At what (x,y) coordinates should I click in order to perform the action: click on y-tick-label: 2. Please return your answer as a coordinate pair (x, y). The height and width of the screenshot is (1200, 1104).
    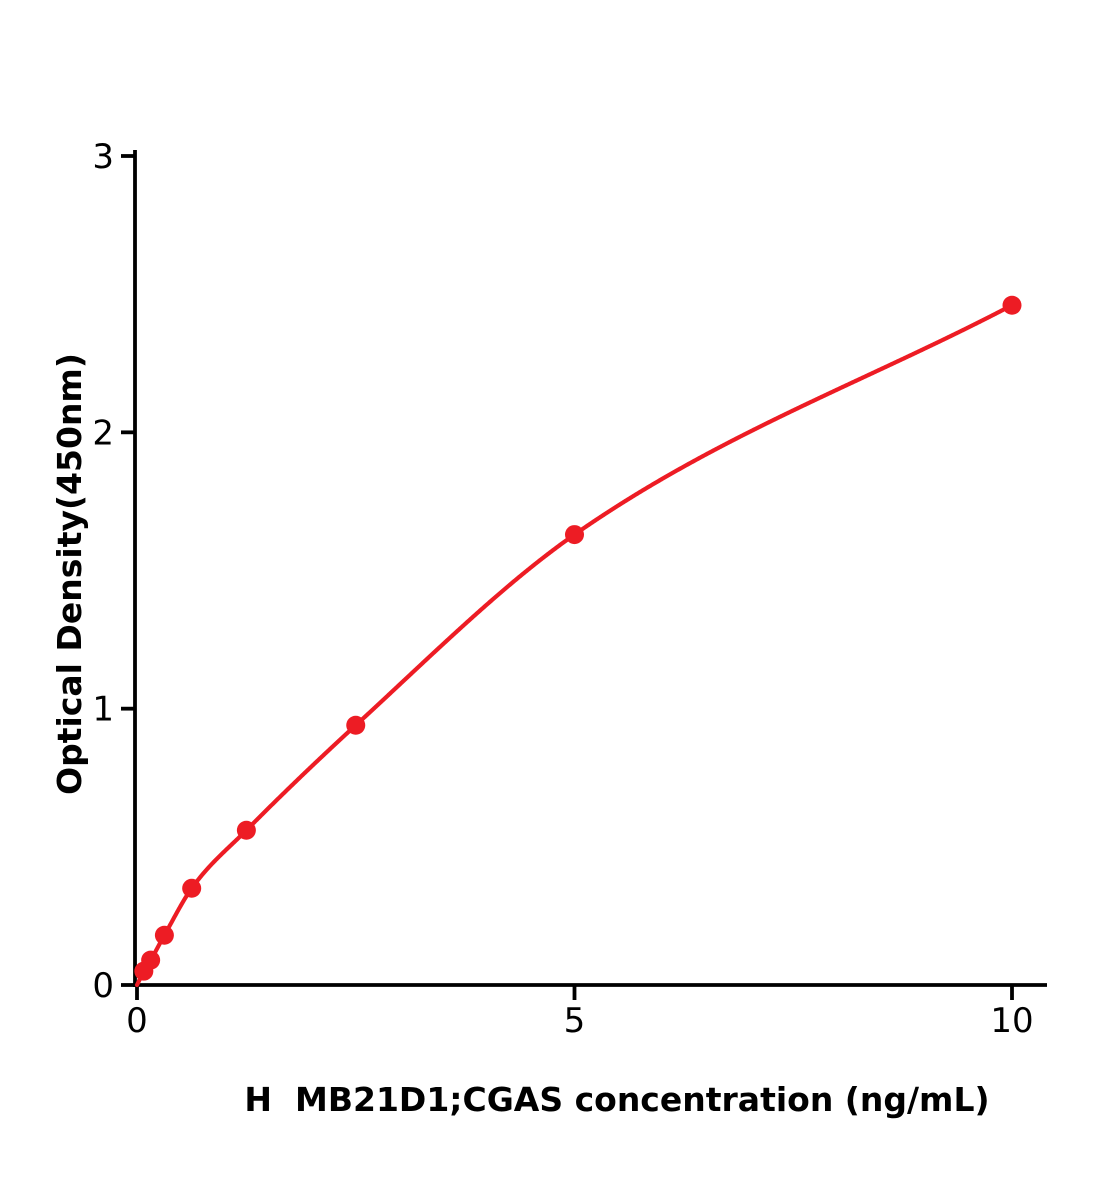
    Looking at the image, I should click on (103, 433).